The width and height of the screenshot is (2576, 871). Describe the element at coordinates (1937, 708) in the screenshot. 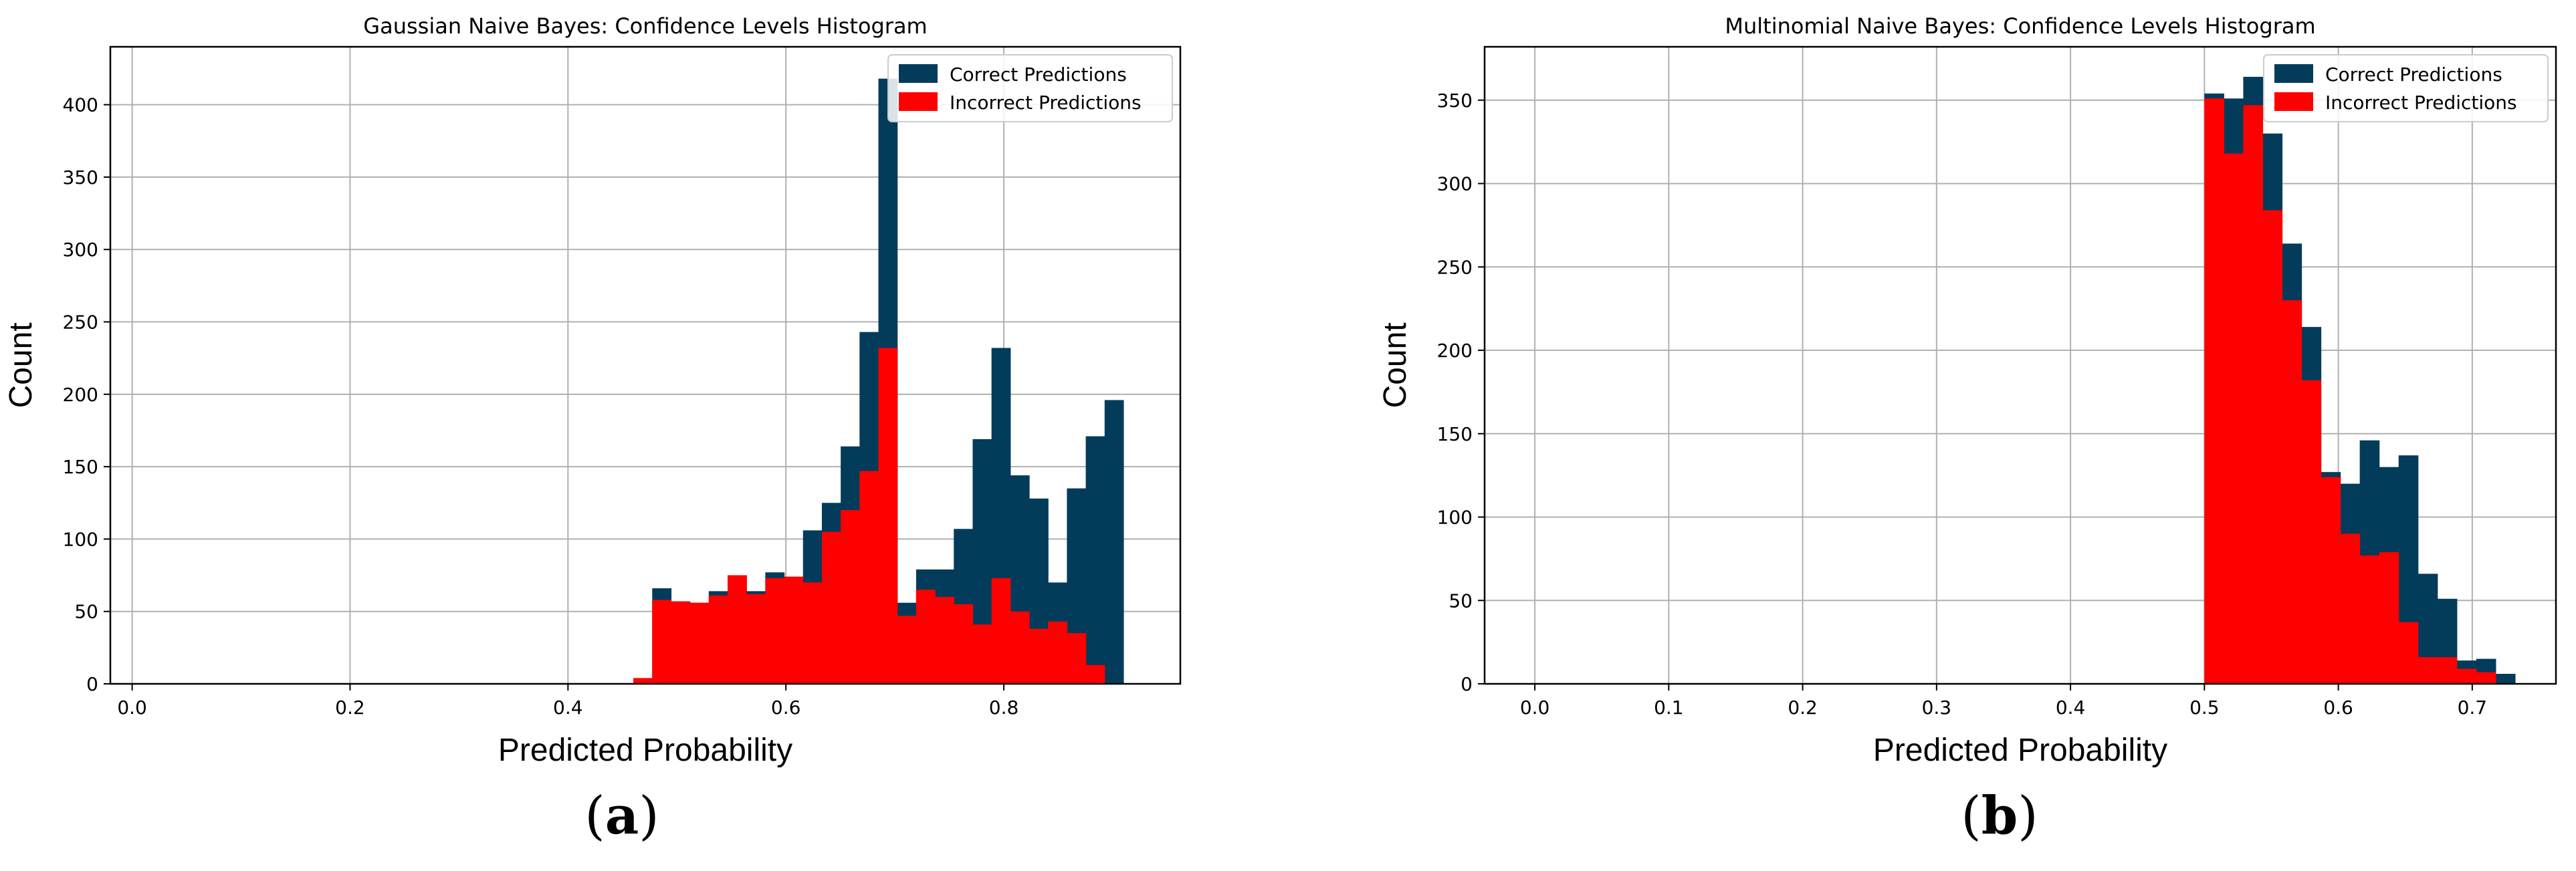

I see `x-tick-label: 0.3` at that location.